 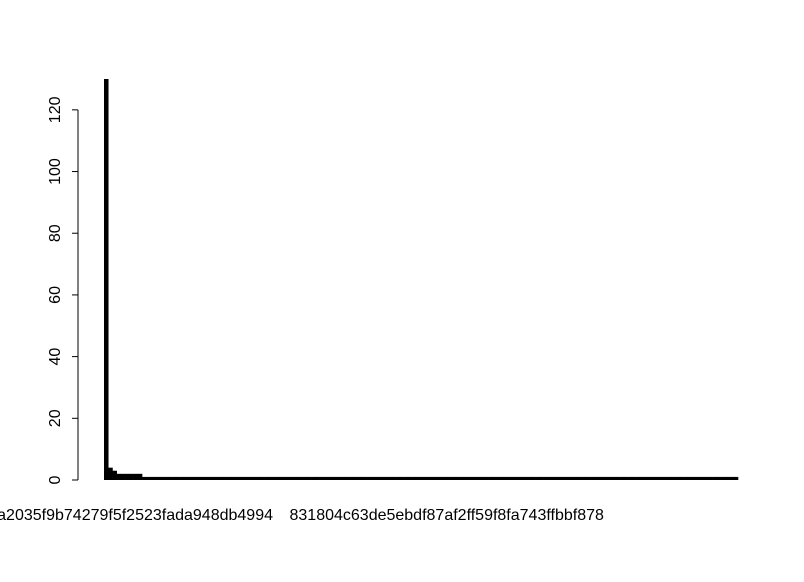 I want to click on y-tick-label: 100, so click(x=55, y=171).